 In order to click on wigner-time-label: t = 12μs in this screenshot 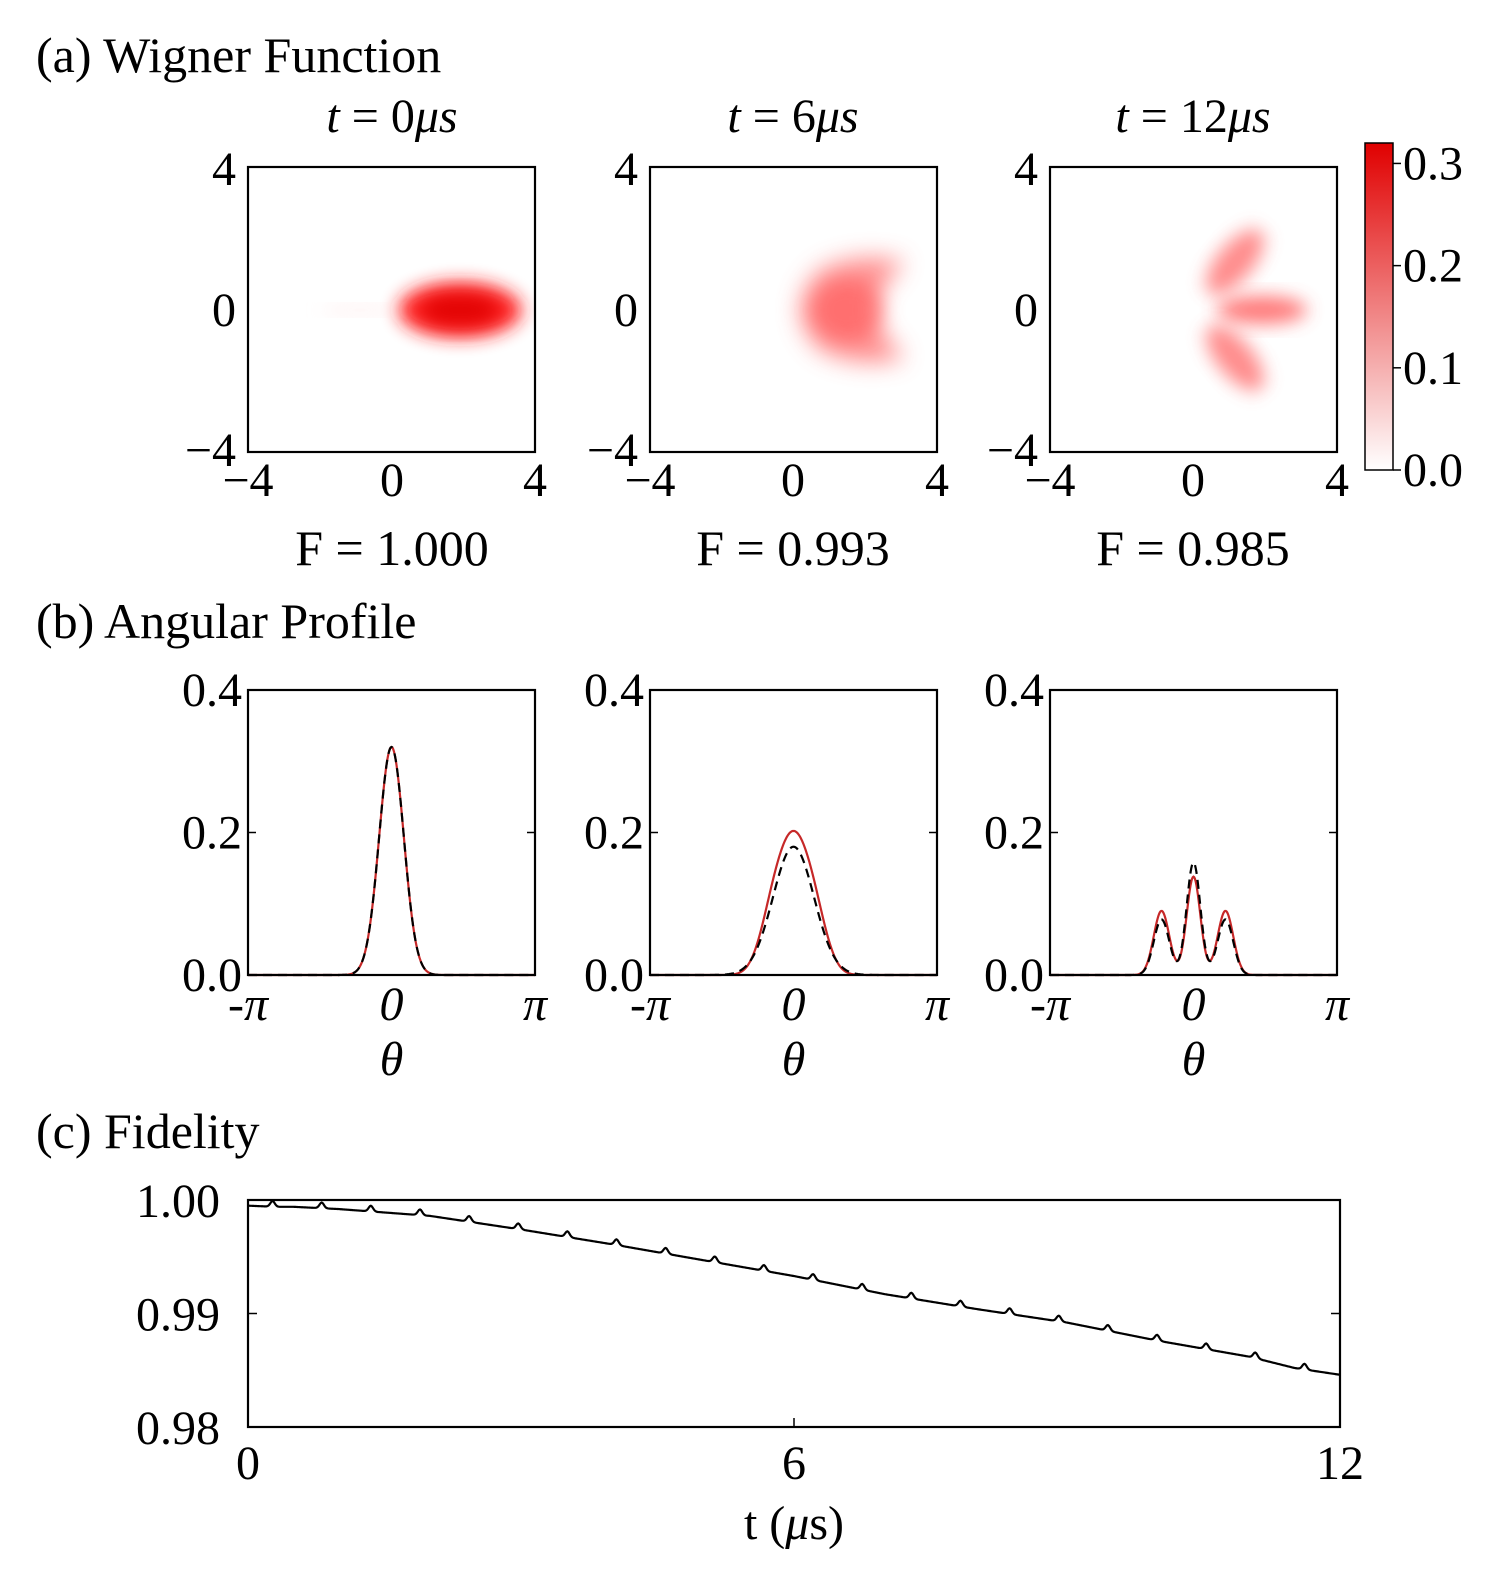, I will do `click(1192, 116)`.